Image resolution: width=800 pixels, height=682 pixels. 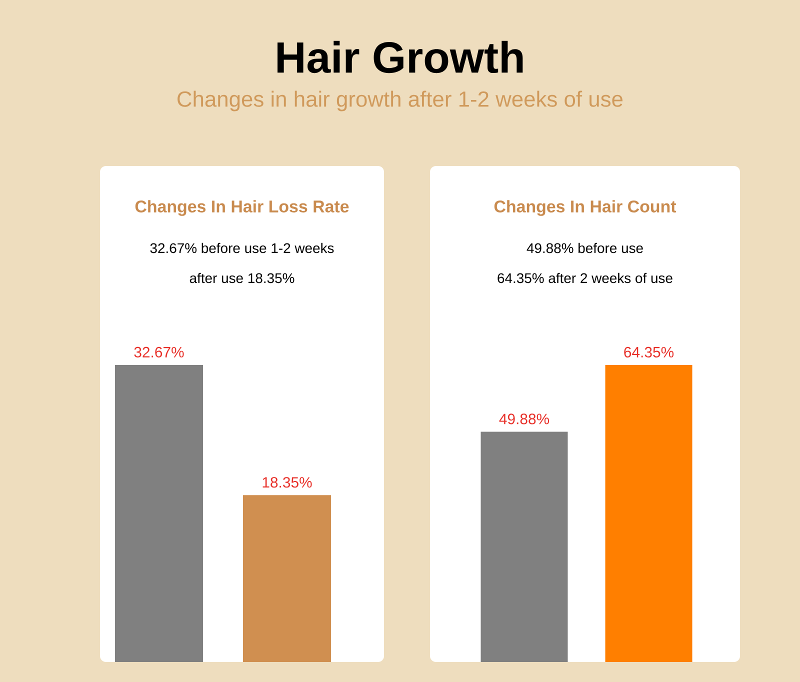 What do you see at coordinates (242, 208) in the screenshot?
I see `chart-title: Changes In Hair Loss Rate` at bounding box center [242, 208].